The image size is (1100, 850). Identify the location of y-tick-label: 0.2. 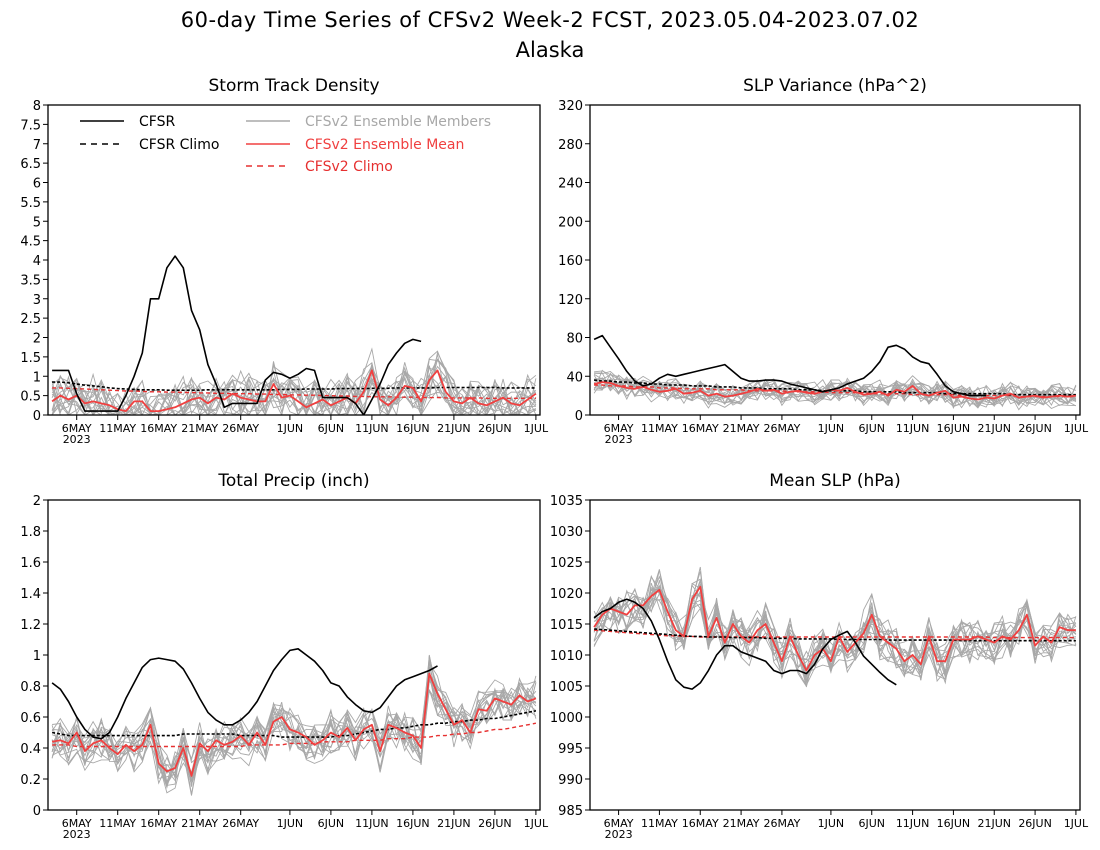
(30, 780).